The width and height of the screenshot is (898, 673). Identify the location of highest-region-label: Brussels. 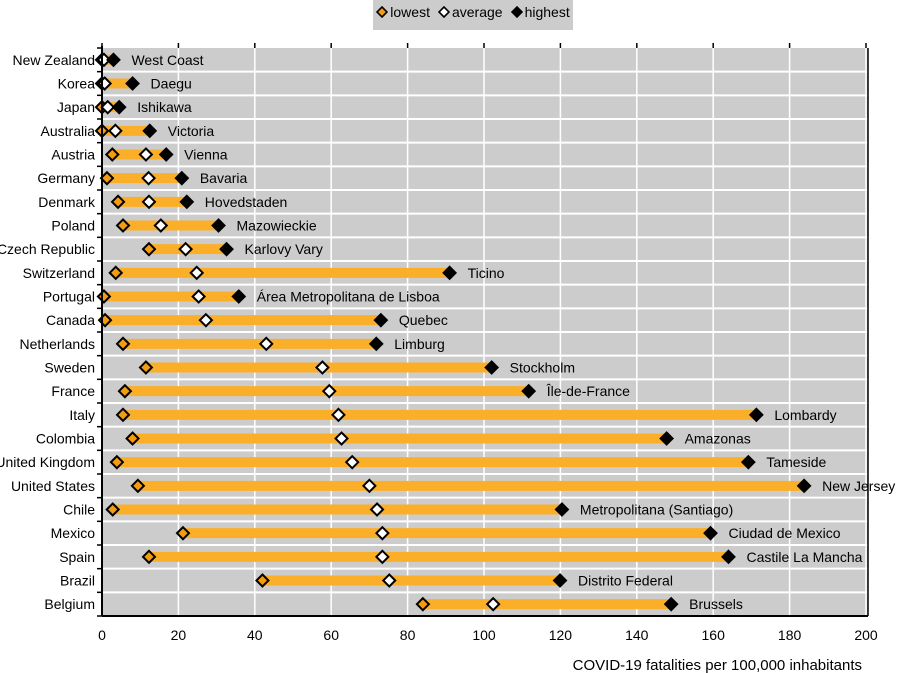
(716, 604).